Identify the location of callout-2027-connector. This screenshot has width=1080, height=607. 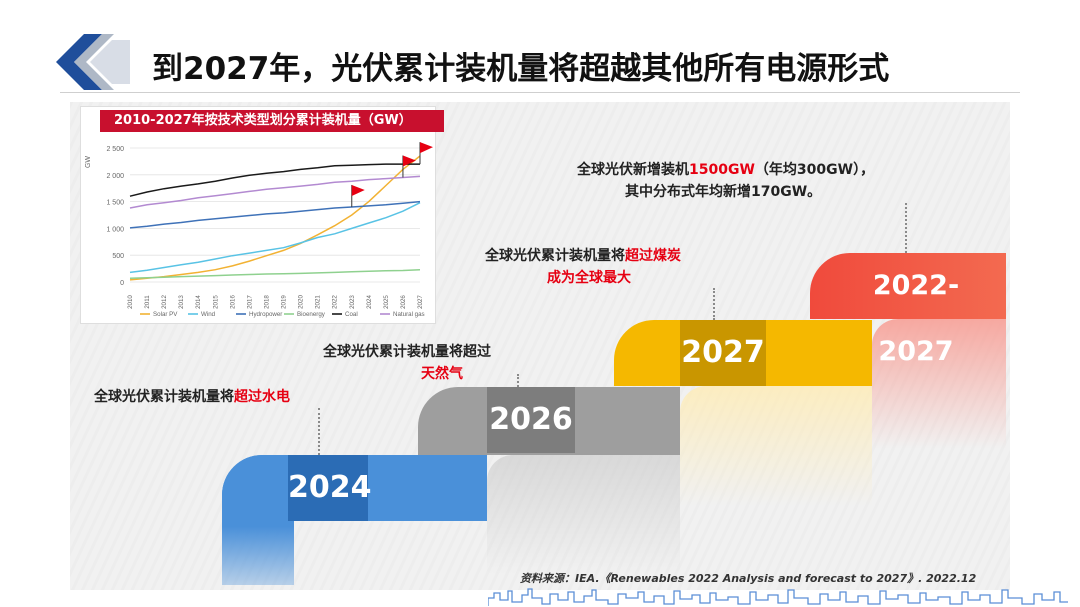
(714, 304).